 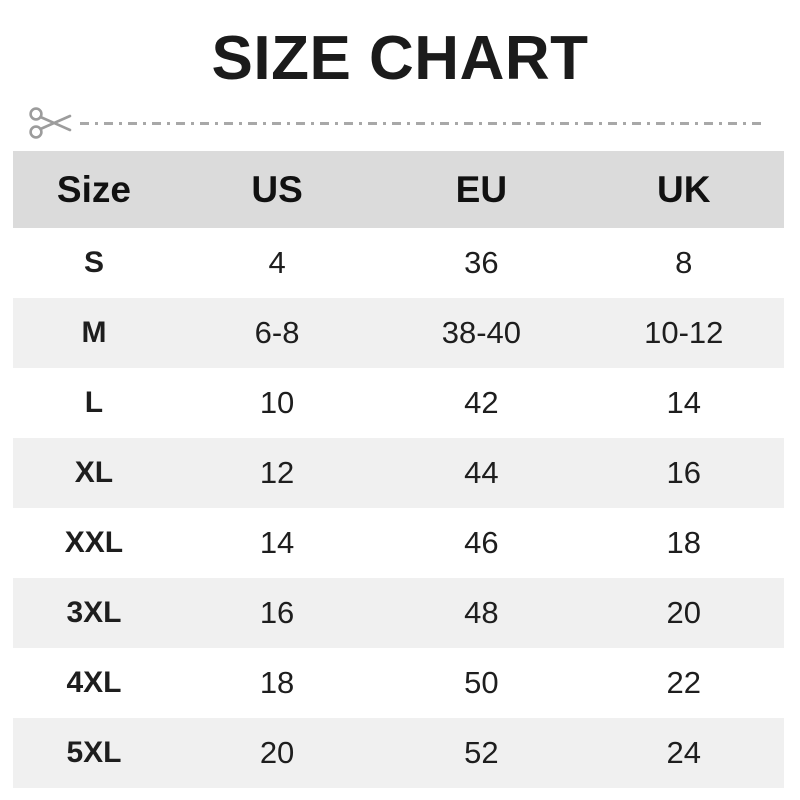 I want to click on eu-value: 52, so click(x=481, y=753).